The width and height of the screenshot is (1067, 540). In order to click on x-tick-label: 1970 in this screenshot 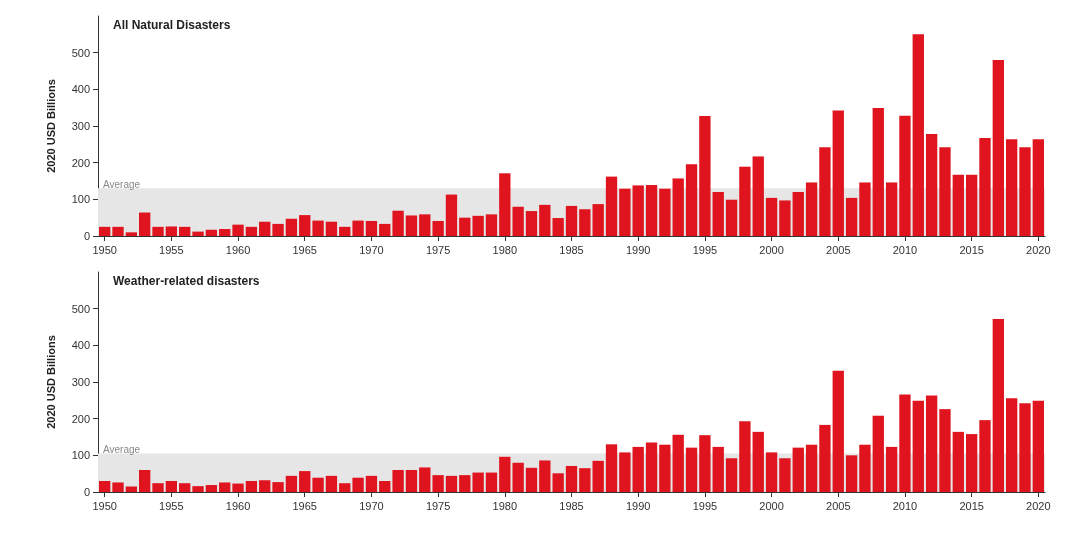, I will do `click(371, 505)`.